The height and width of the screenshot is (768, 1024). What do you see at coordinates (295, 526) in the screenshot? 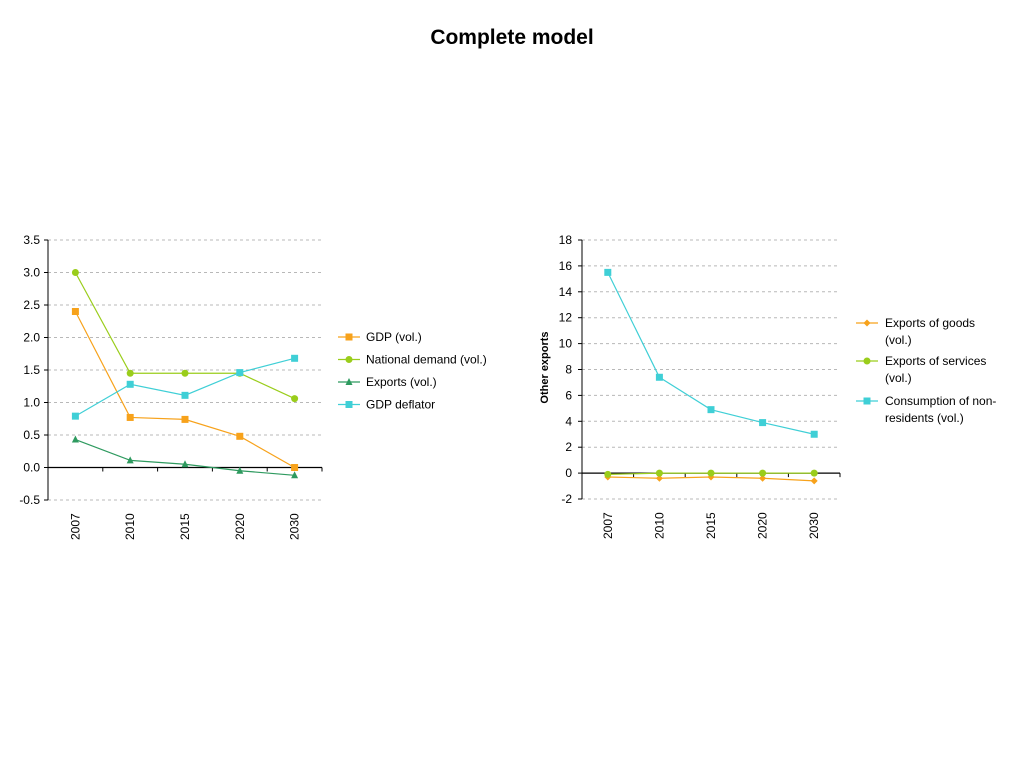
I see `left-x-tick-label: 2030` at bounding box center [295, 526].